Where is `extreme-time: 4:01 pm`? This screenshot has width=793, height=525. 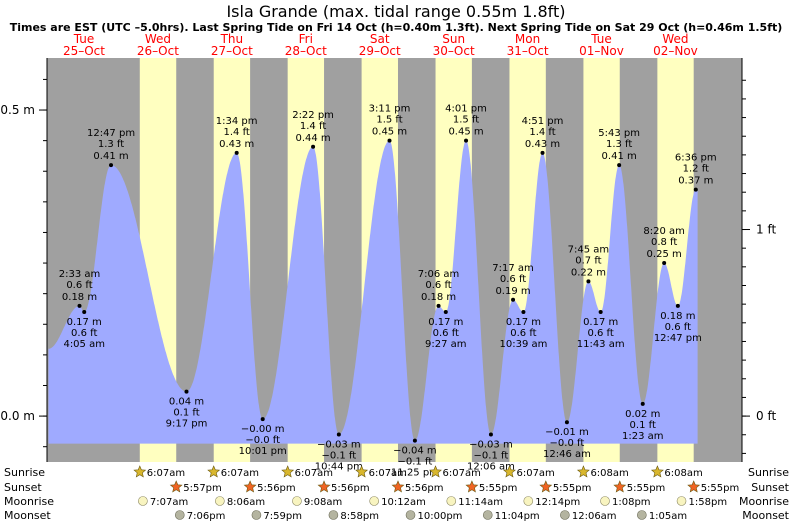 extreme-time: 4:01 pm is located at coordinates (466, 109).